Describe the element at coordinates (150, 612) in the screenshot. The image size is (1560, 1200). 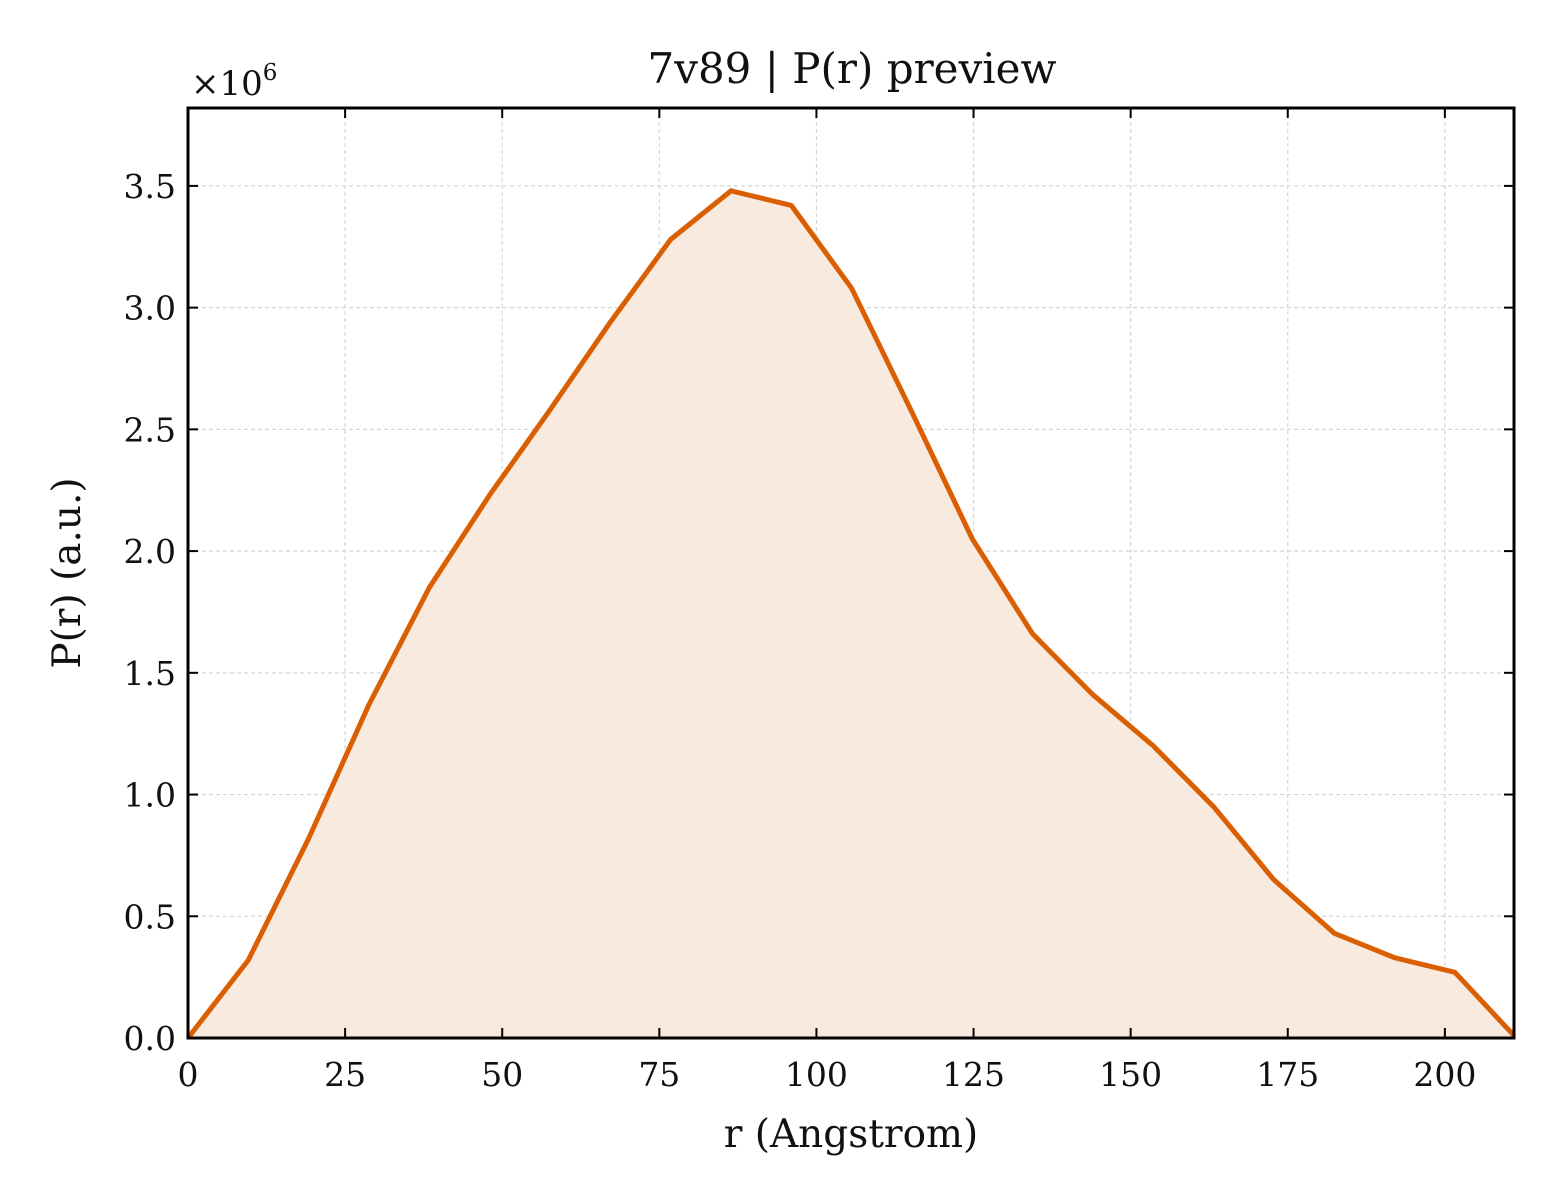
I see `y-tick-labels: 0.0 0.5 1.0 1.5 2.0 2.5 3.0 3.5` at that location.